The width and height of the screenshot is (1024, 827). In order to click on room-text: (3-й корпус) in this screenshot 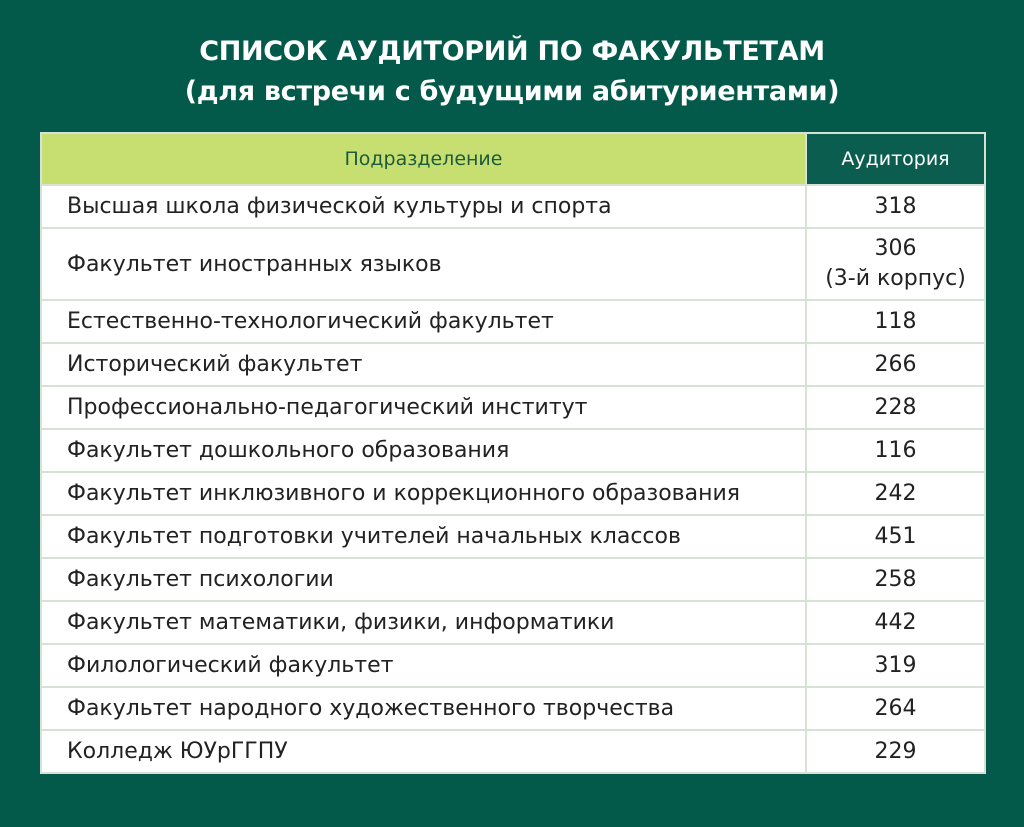, I will do `click(895, 278)`.